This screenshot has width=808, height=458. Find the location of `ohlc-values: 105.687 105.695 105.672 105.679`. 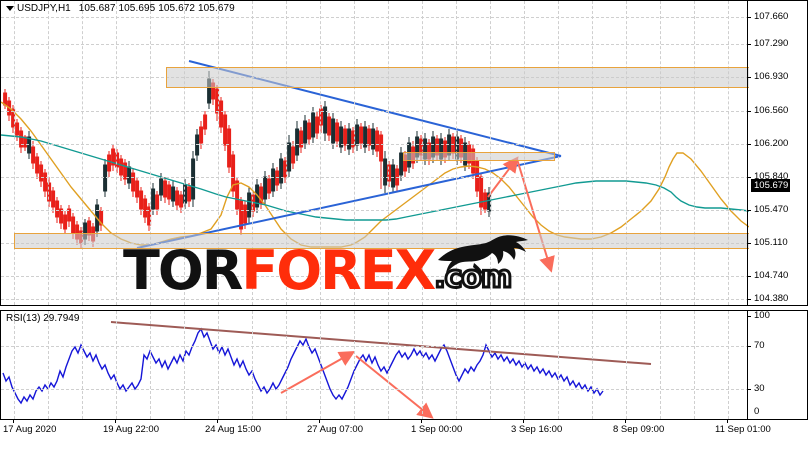

ohlc-values: 105.687 105.695 105.672 105.679 is located at coordinates (156, 8).